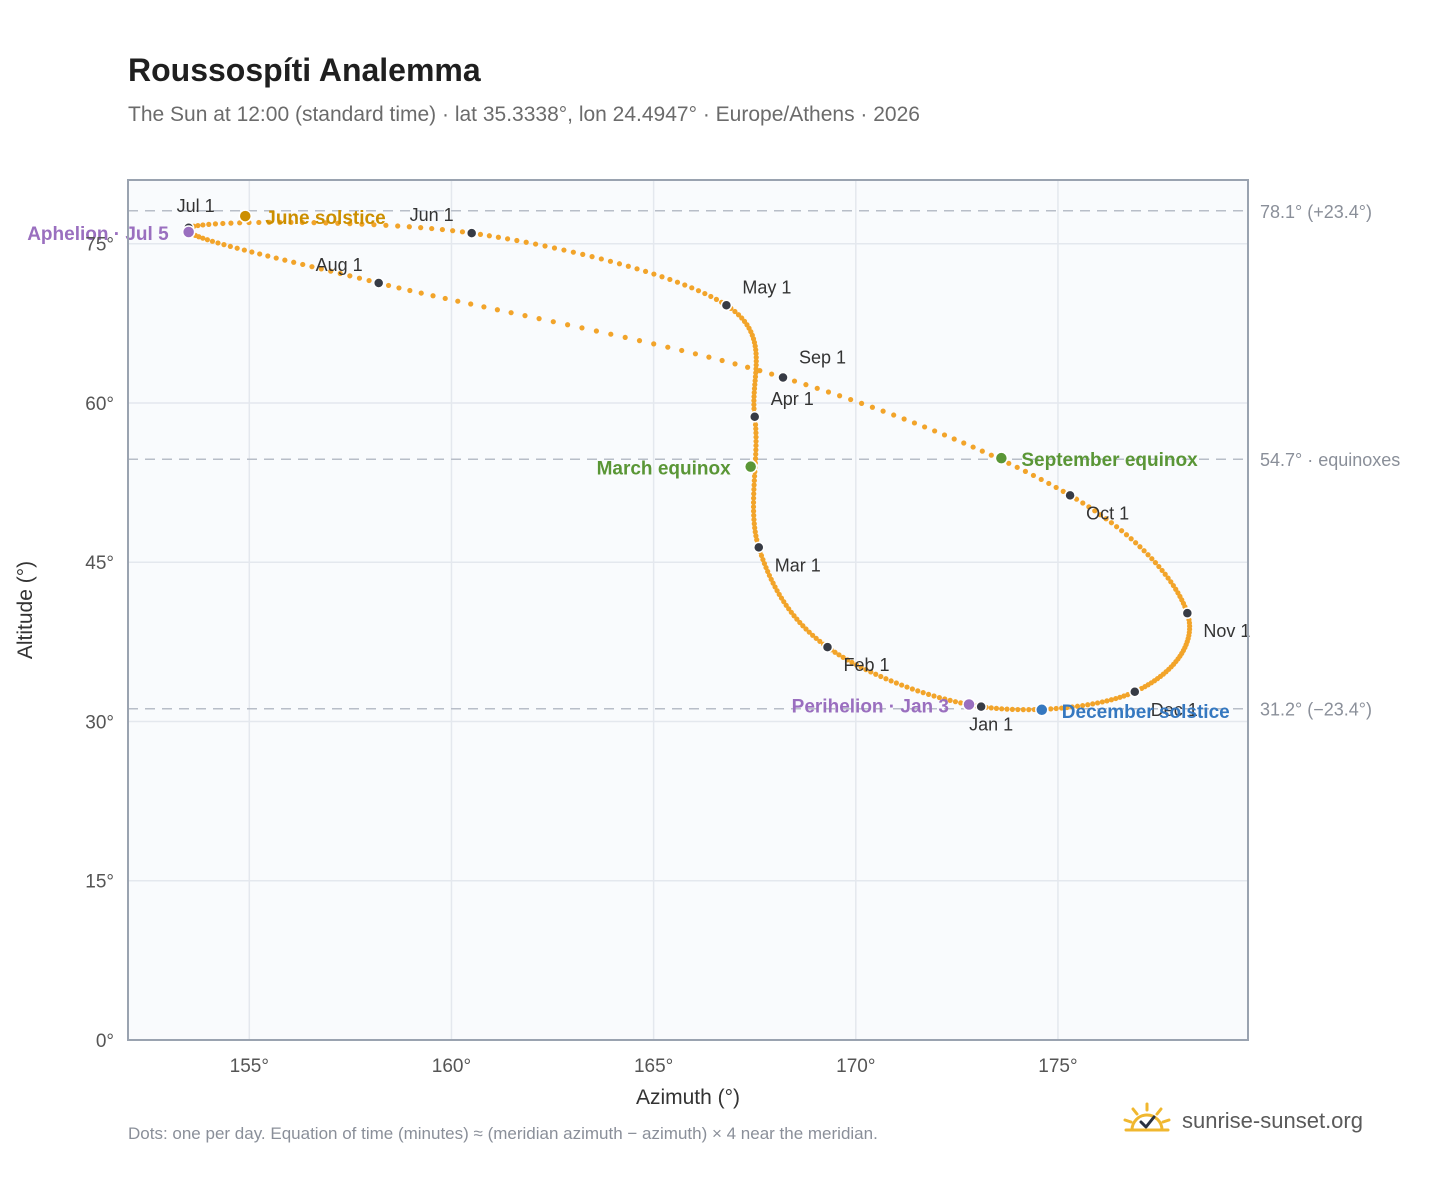  I want to click on x-tick-label: 170°, so click(855, 1066).